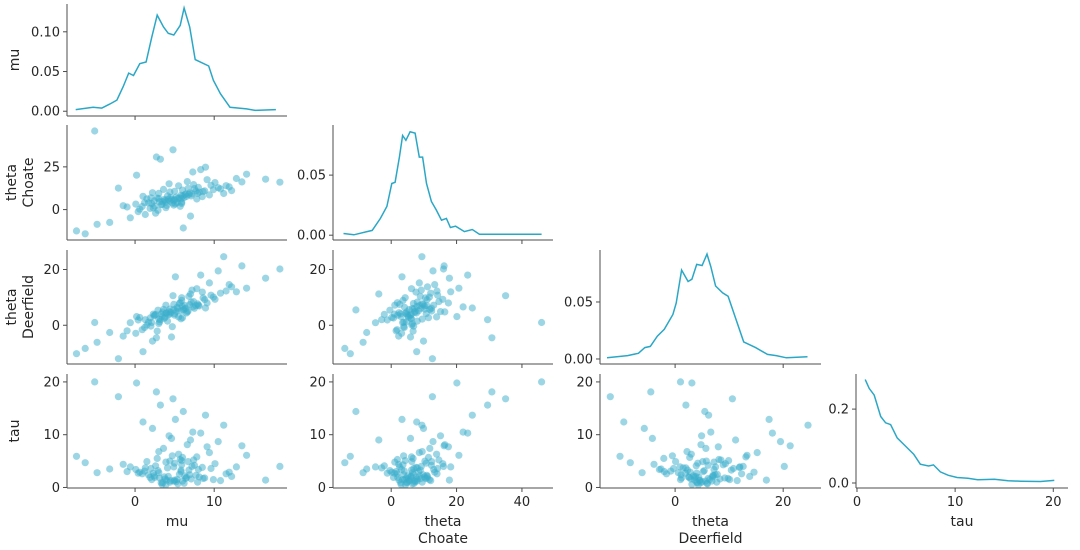 Image resolution: width=1080 pixels, height=550 pixels. I want to click on y-tick-label: 10, so click(584, 435).